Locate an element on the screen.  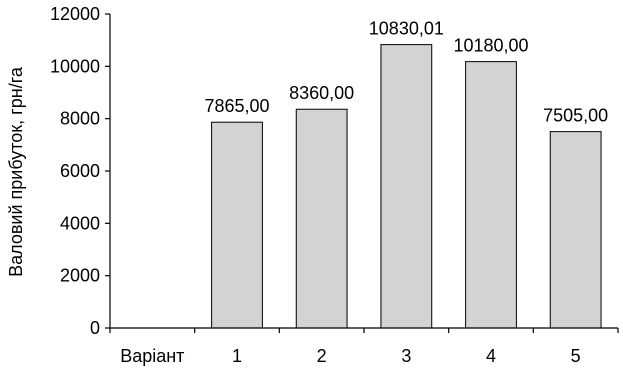
x-tick-label: 5 is located at coordinates (576, 356).